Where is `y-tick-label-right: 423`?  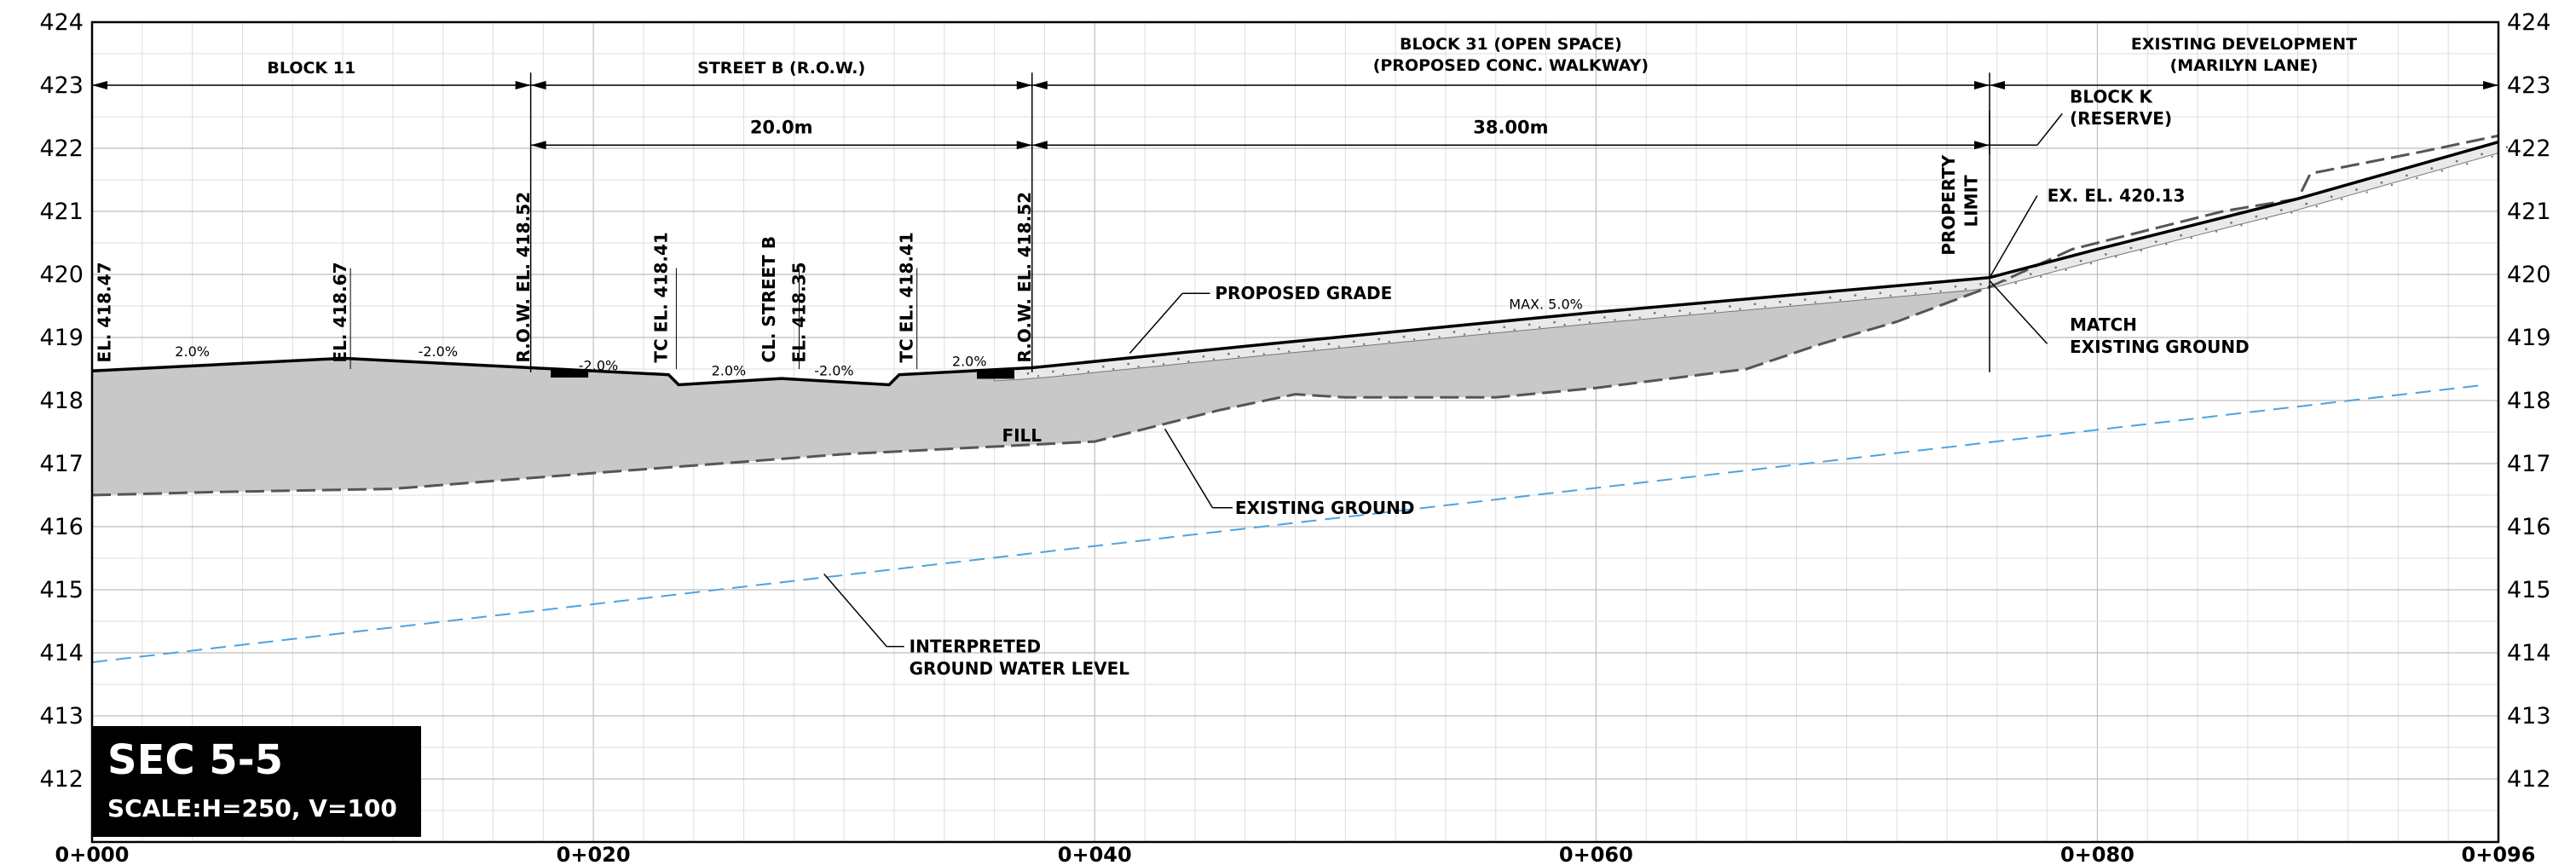
y-tick-label-right: 423 is located at coordinates (2529, 85).